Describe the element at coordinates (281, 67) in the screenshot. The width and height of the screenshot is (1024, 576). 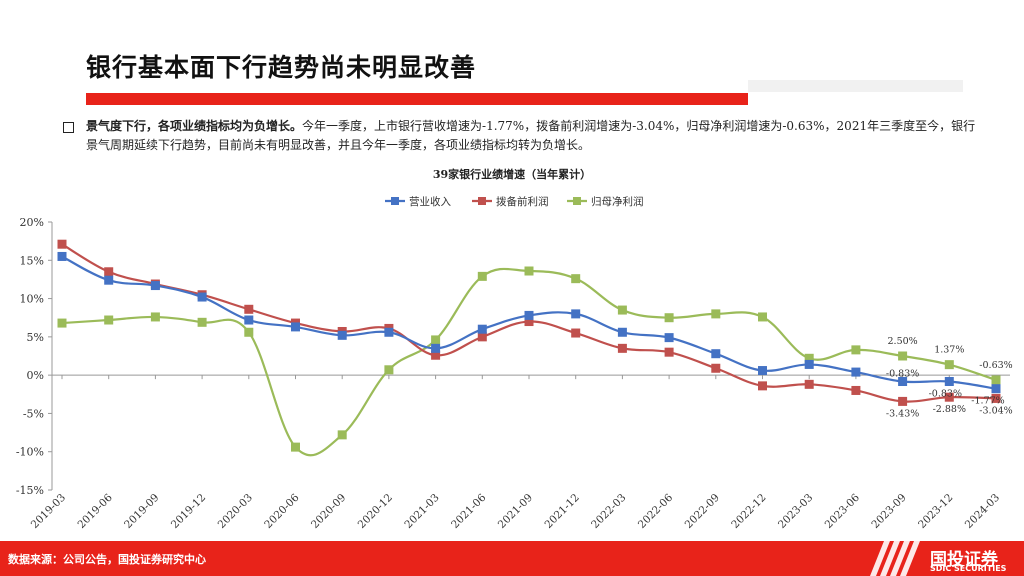
I see `page-title: 银行基本面下行趋势尚未明显改善` at that location.